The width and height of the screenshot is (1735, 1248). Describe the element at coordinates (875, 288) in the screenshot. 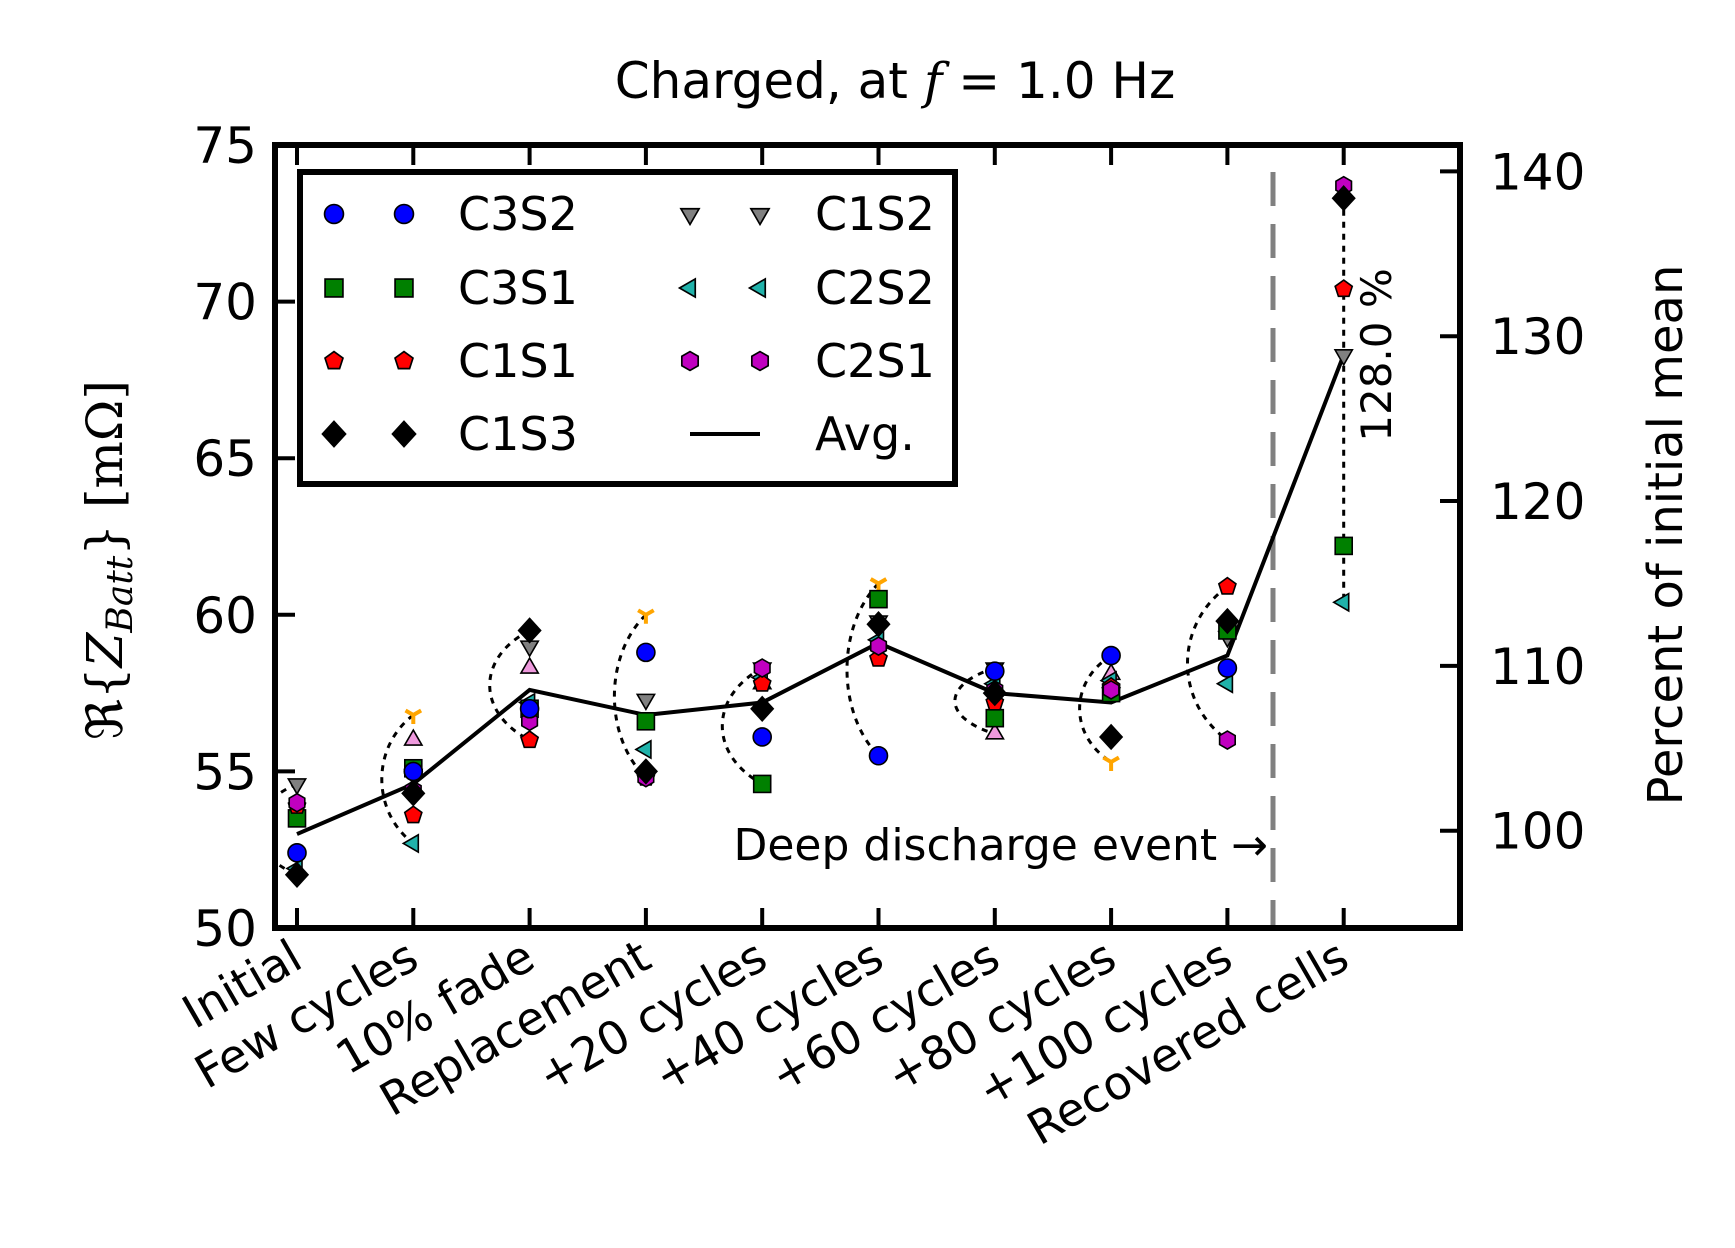

I see `legend-label: C2S2` at that location.